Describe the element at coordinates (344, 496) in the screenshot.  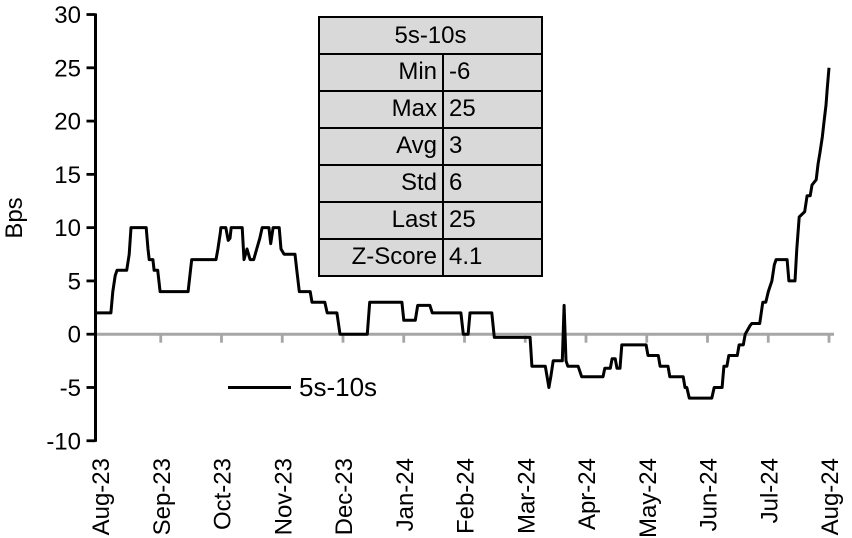
I see `x-tick-label: Dec-23` at that location.